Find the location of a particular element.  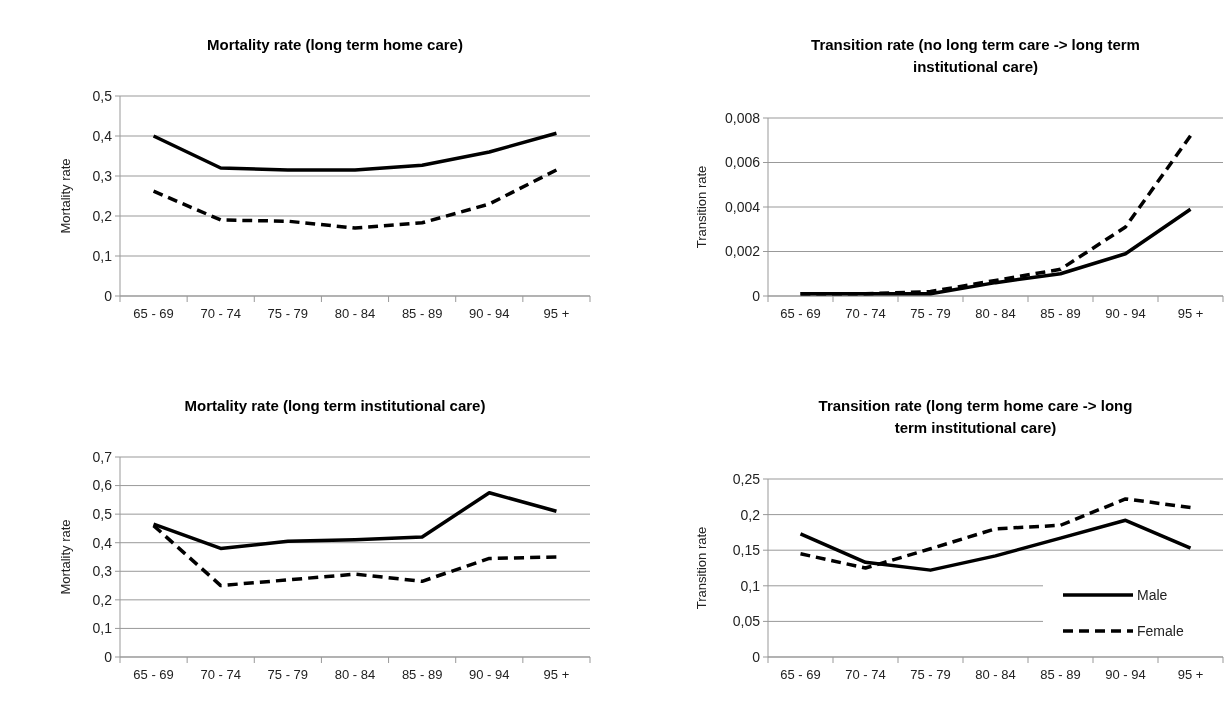

y-tick-label: 0,25 is located at coordinates (746, 478).